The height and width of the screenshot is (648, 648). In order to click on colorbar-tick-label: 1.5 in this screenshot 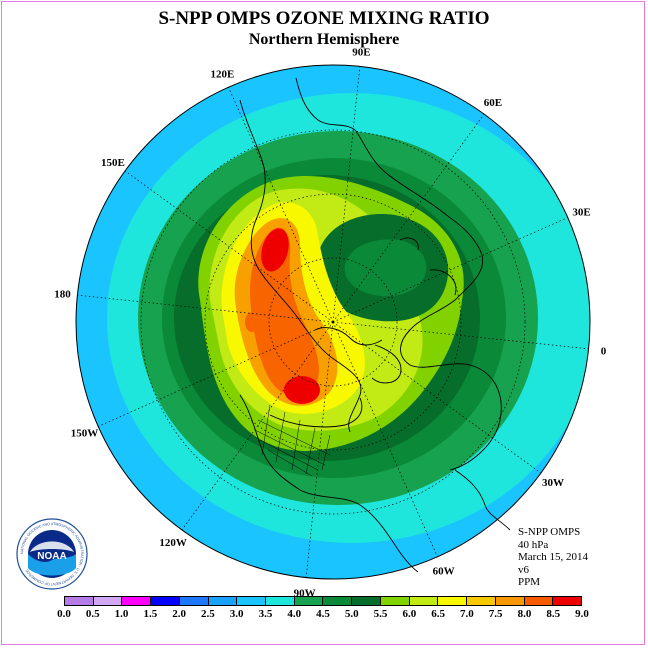, I will do `click(150, 614)`.